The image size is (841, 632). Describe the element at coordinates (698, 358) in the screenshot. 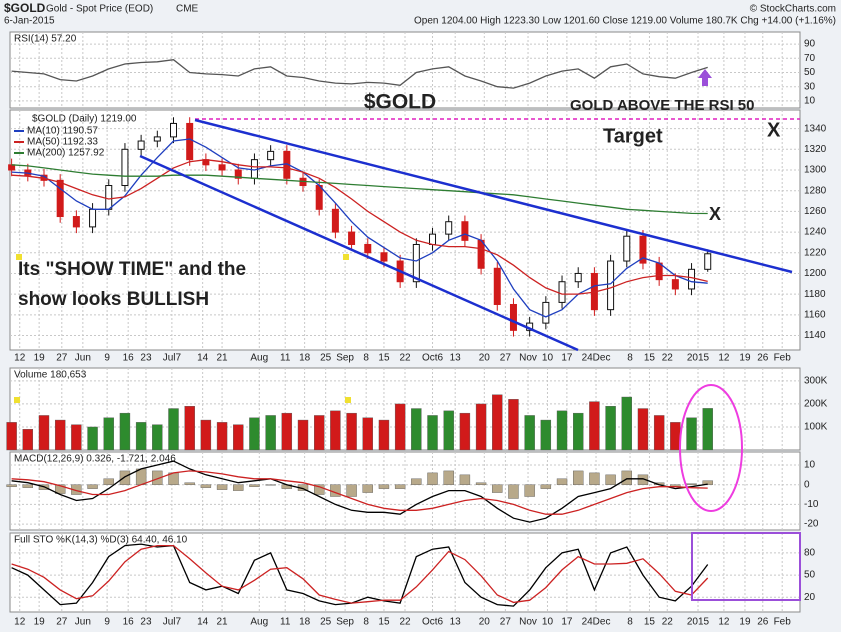

I see `x-tick-label: 2015` at that location.